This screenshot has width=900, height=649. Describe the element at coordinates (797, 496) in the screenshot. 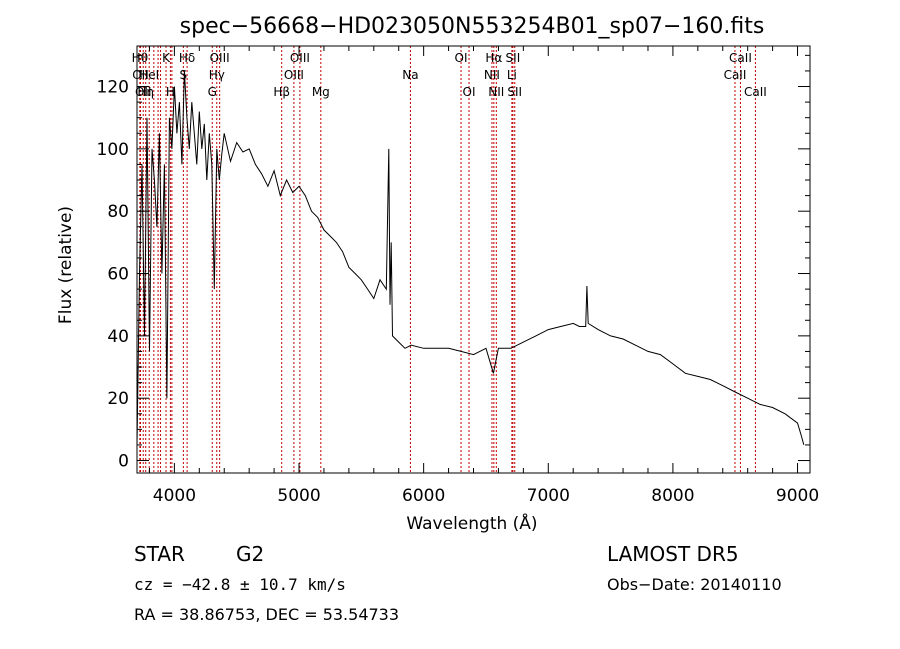

I see `x-tick-label: 9000` at that location.